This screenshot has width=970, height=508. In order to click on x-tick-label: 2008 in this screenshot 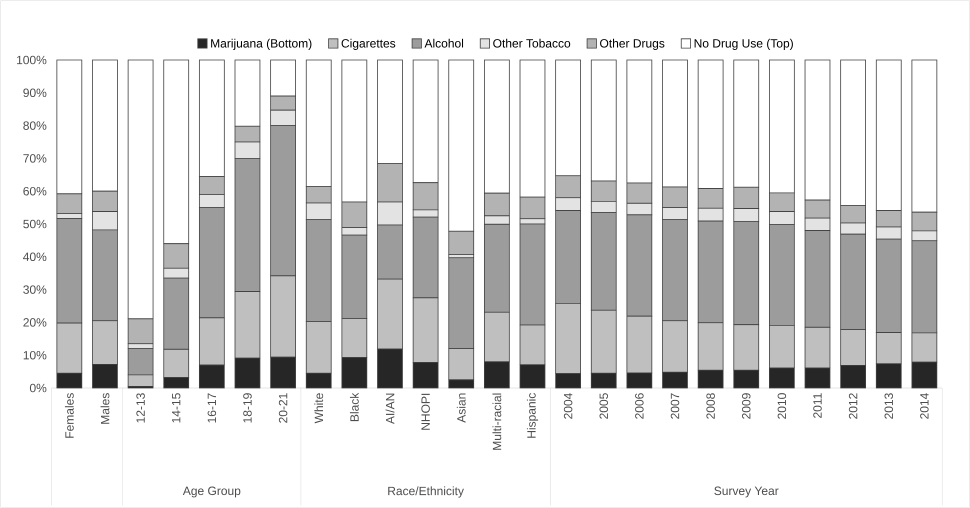, I will do `click(710, 406)`.